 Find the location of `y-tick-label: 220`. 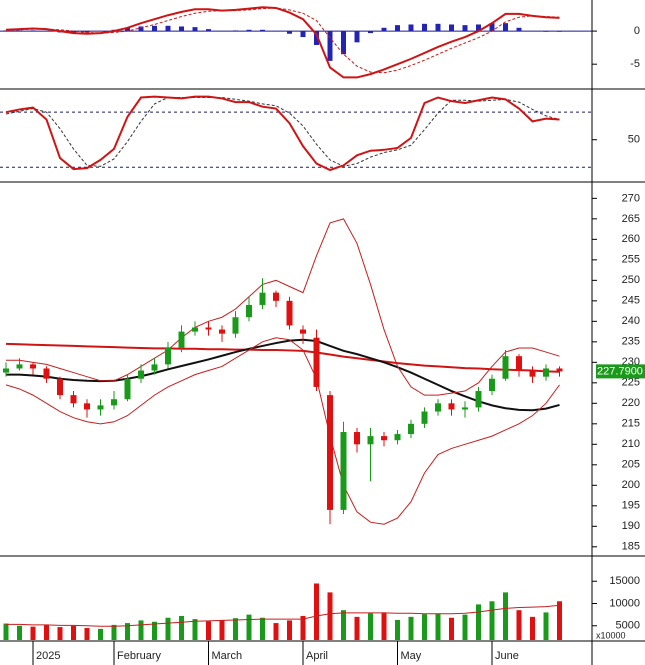

y-tick-label: 220 is located at coordinates (631, 403).